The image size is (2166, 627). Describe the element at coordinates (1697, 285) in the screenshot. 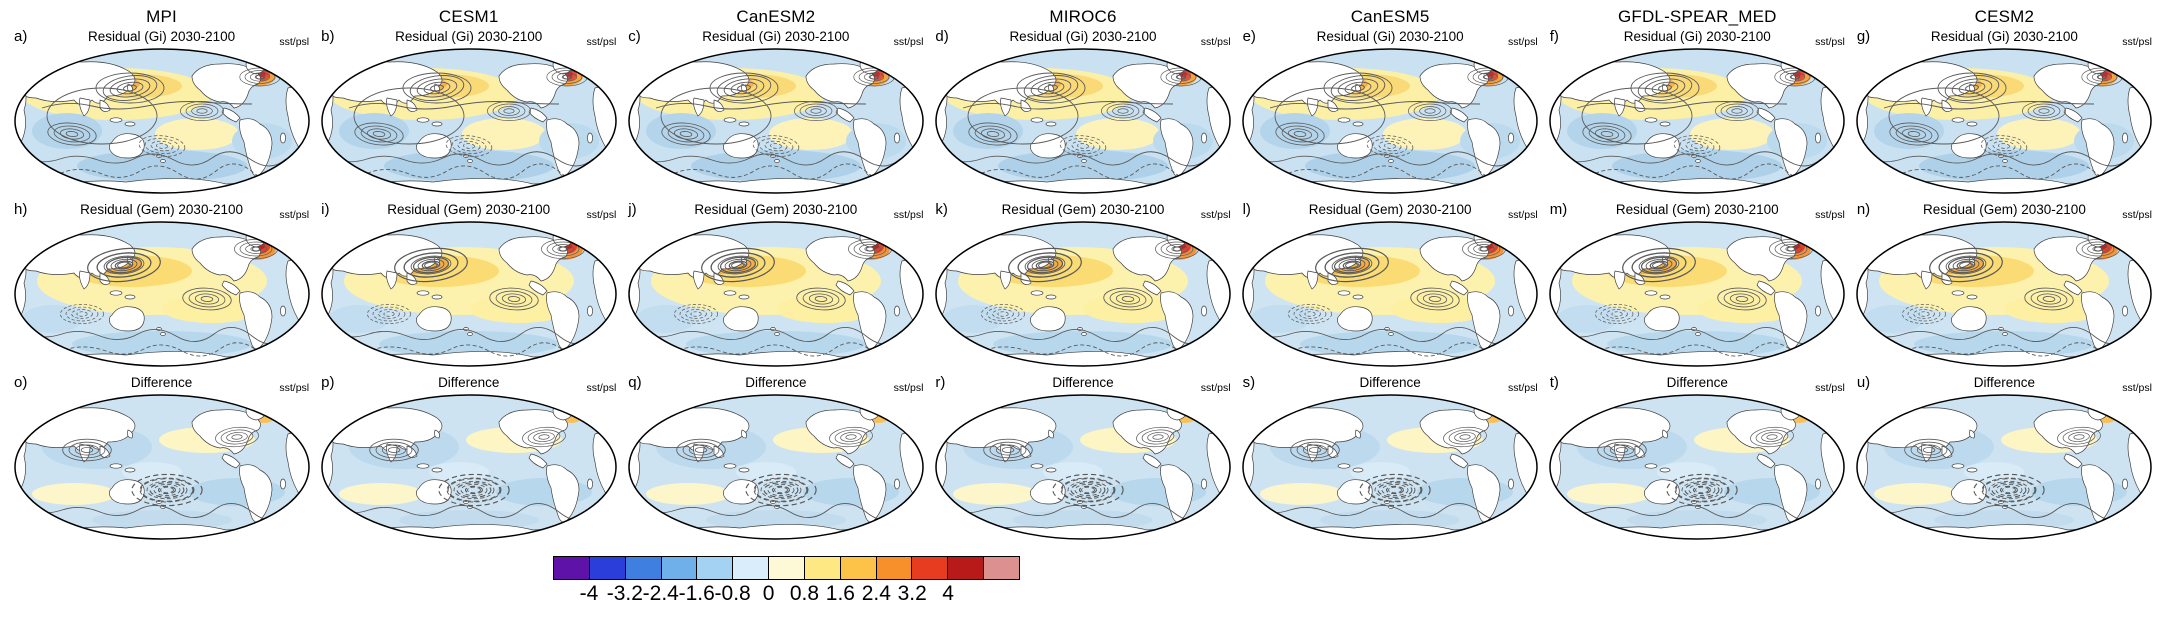

I see `map-panel: m) Residual (Gem) 2030-2100 sst/psl` at that location.